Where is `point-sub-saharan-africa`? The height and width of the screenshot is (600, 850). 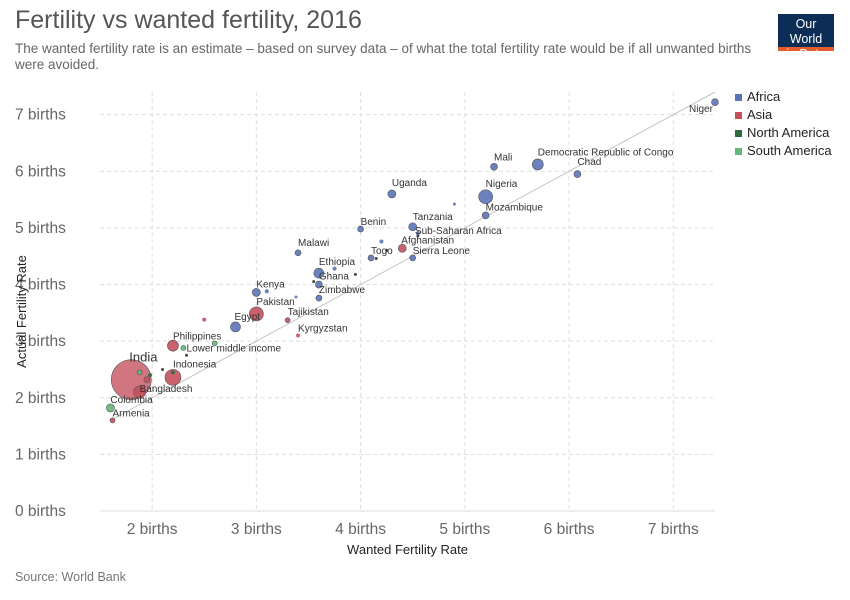 point-sub-saharan-africa is located at coordinates (418, 236).